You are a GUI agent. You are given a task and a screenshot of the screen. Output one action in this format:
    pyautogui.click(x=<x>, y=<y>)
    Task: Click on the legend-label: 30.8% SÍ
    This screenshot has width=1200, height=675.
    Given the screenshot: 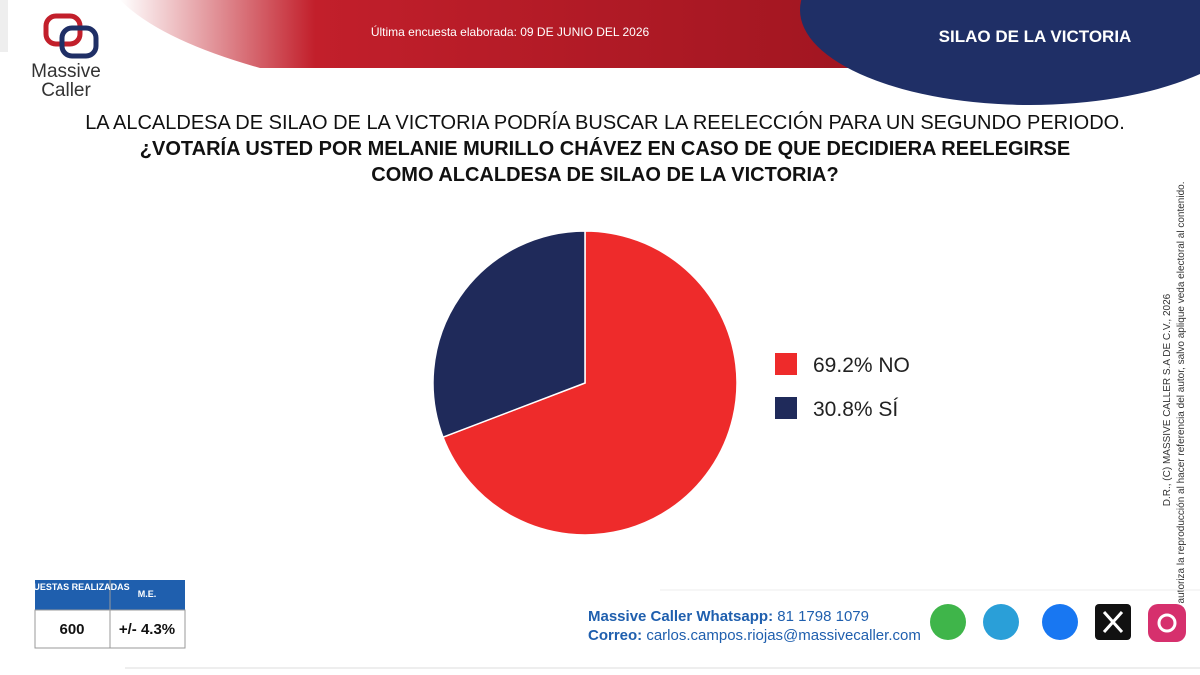 What is the action you would take?
    pyautogui.click(x=855, y=409)
    